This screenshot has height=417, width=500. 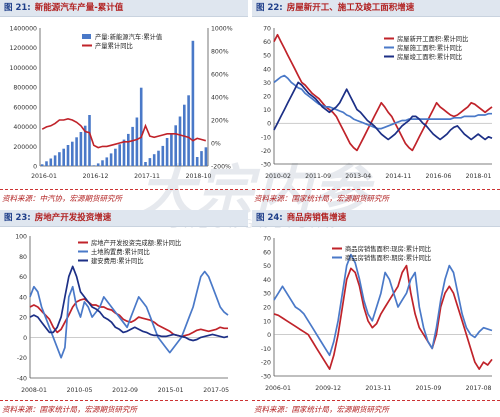 I want to click on x-tick-label: 2009-12, so click(x=328, y=388).